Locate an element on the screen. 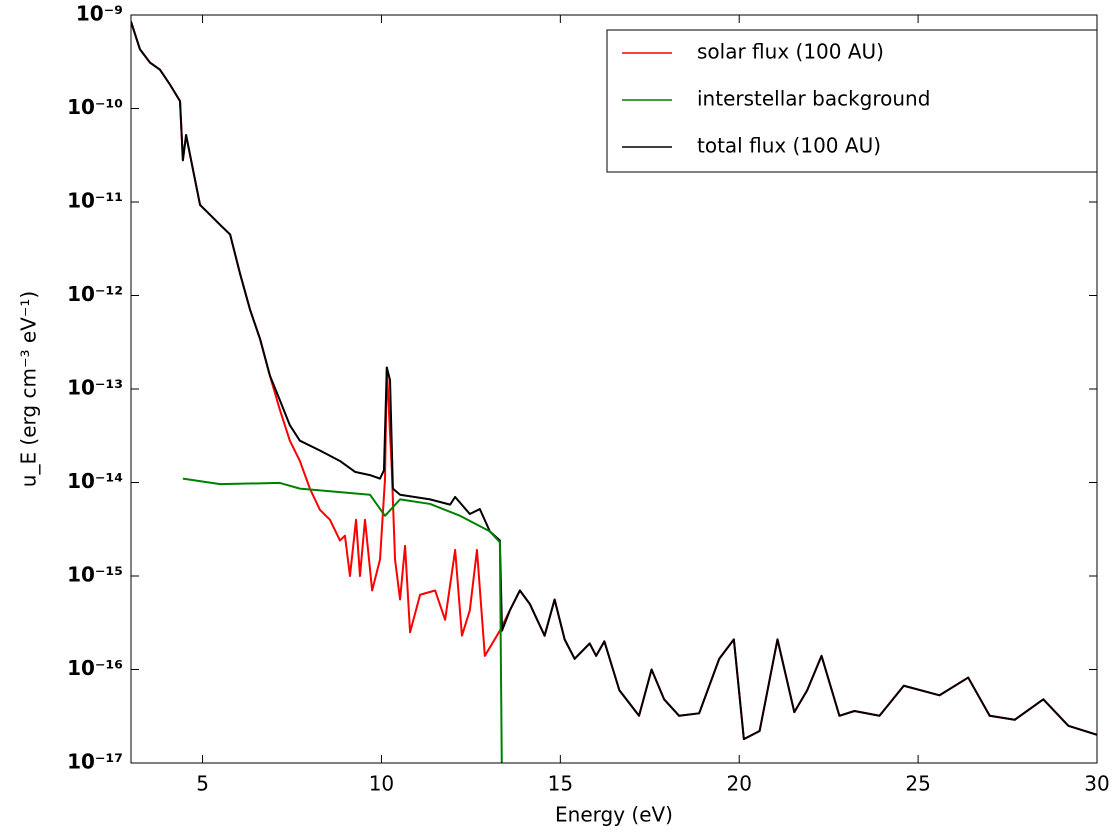 The height and width of the screenshot is (832, 1119). y-axis-label: u_E (erg cm⁻³ eV⁻¹) is located at coordinates (29, 389).